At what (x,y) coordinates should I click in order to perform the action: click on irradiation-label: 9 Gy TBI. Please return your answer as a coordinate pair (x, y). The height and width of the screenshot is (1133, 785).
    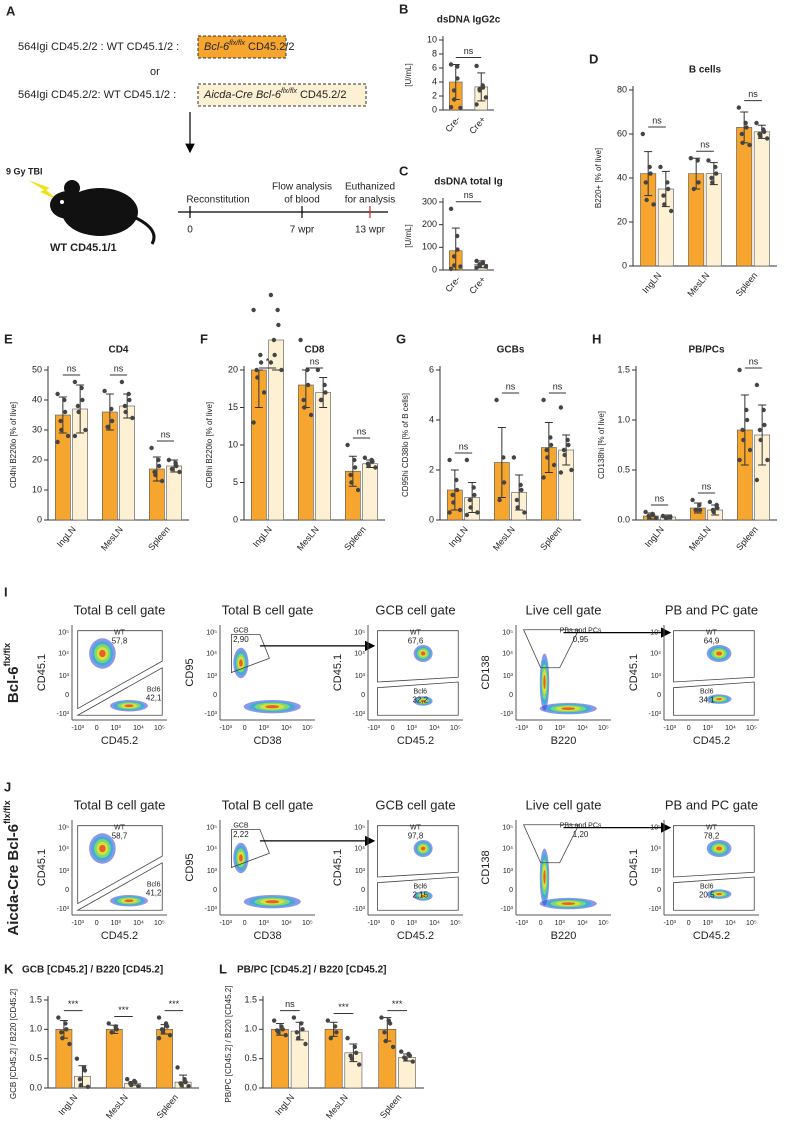
    Looking at the image, I should click on (24, 171).